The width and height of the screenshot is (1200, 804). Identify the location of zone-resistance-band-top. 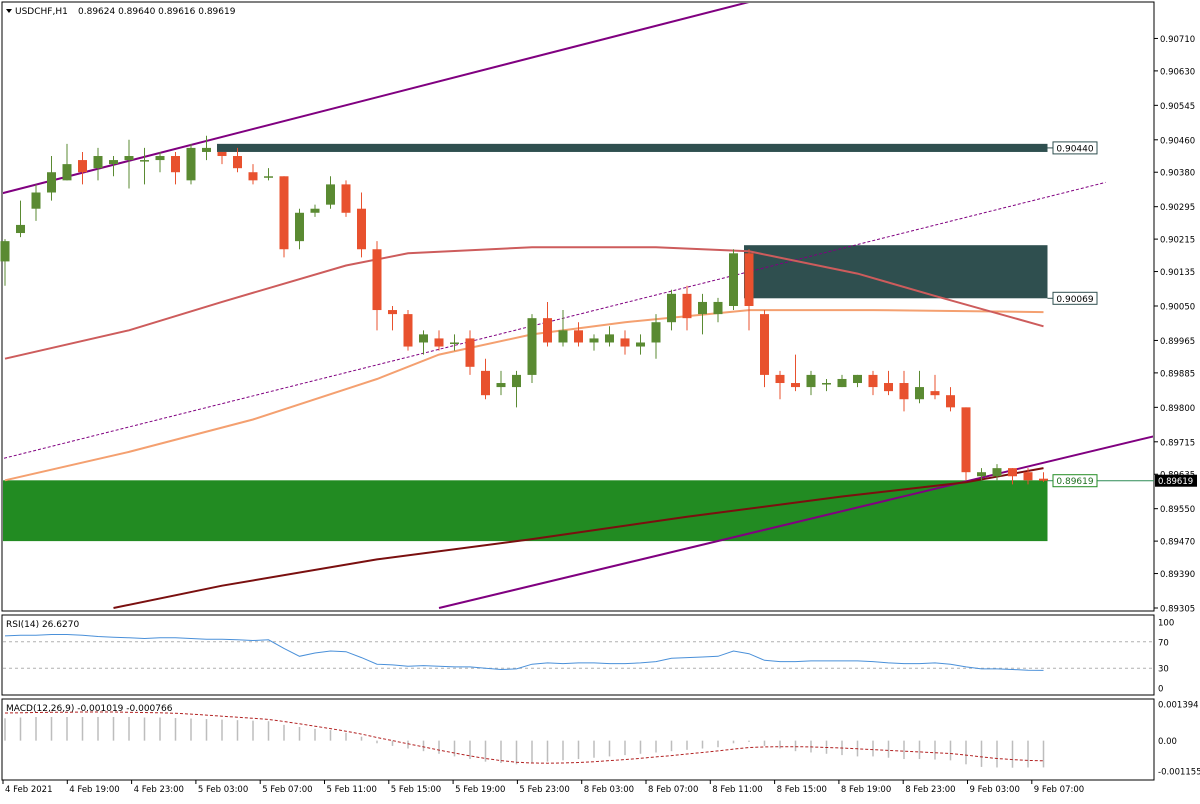
(632, 147).